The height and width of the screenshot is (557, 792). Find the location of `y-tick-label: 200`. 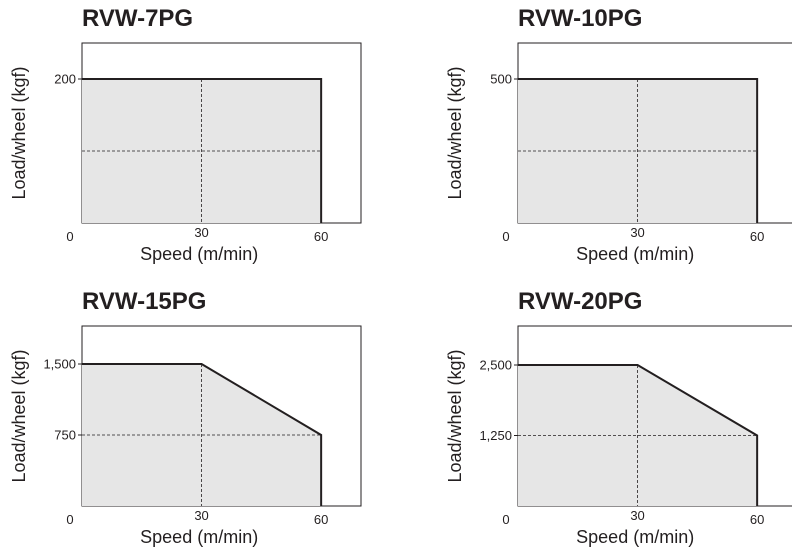

y-tick-label: 200 is located at coordinates (65, 79).